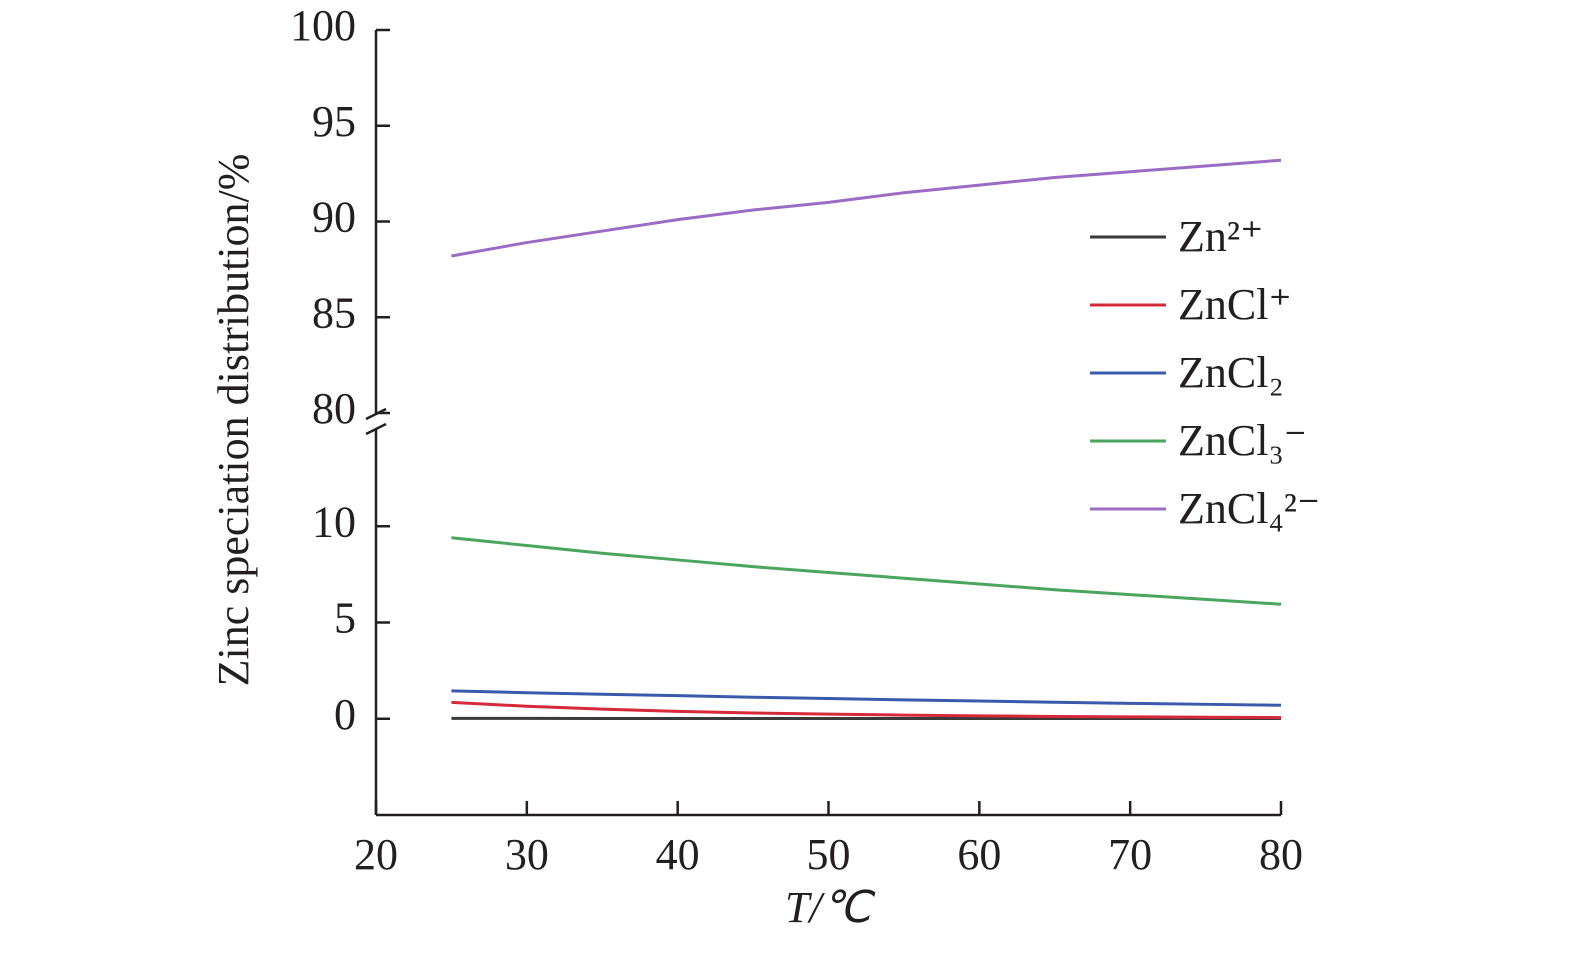 This screenshot has width=1575, height=961. Describe the element at coordinates (1249, 508) in the screenshot. I see `legend-label: ZnCl₄²⁻` at that location.